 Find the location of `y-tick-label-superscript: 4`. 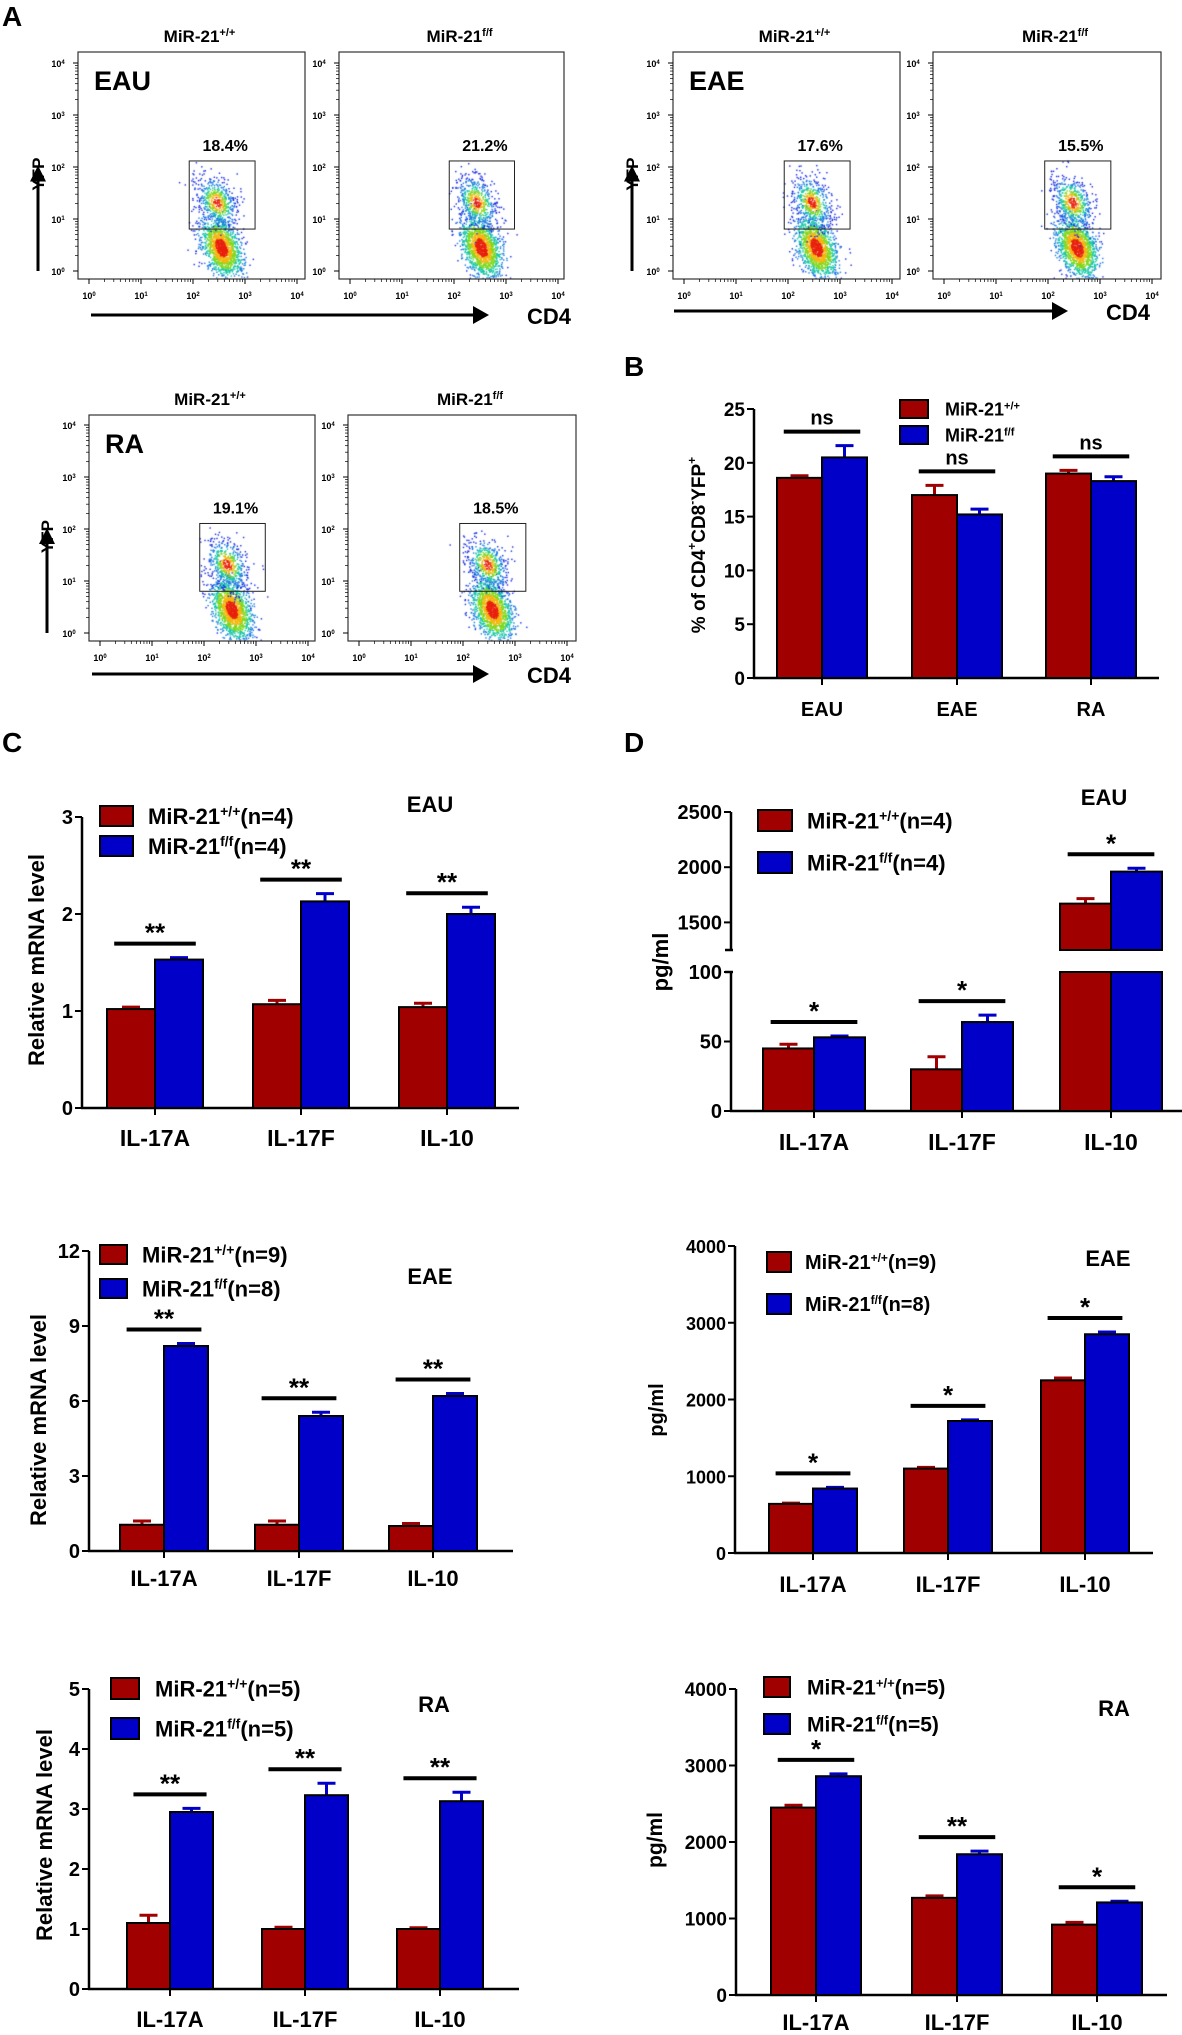

y-tick-label-superscript: 4 is located at coordinates (63, 63).